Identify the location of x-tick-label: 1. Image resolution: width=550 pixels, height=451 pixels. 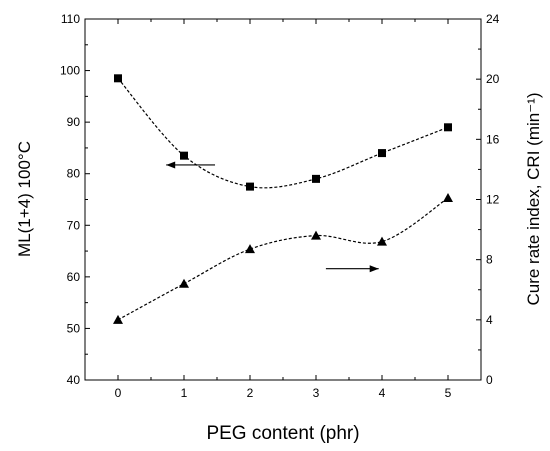
(184, 393).